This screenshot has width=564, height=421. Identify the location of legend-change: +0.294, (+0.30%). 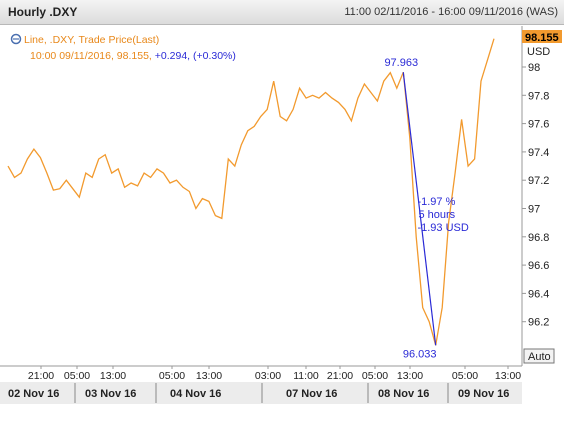
(195, 56).